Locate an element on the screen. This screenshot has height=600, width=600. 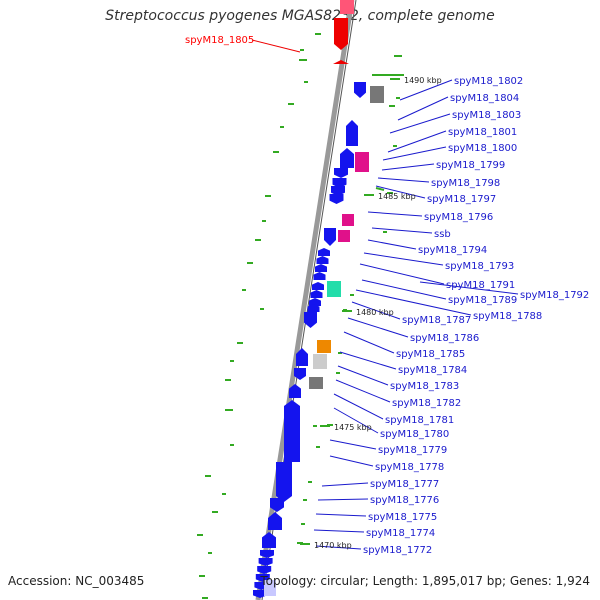
label-spyM18_1780: spyM18_1780 is located at coordinates (414, 434).